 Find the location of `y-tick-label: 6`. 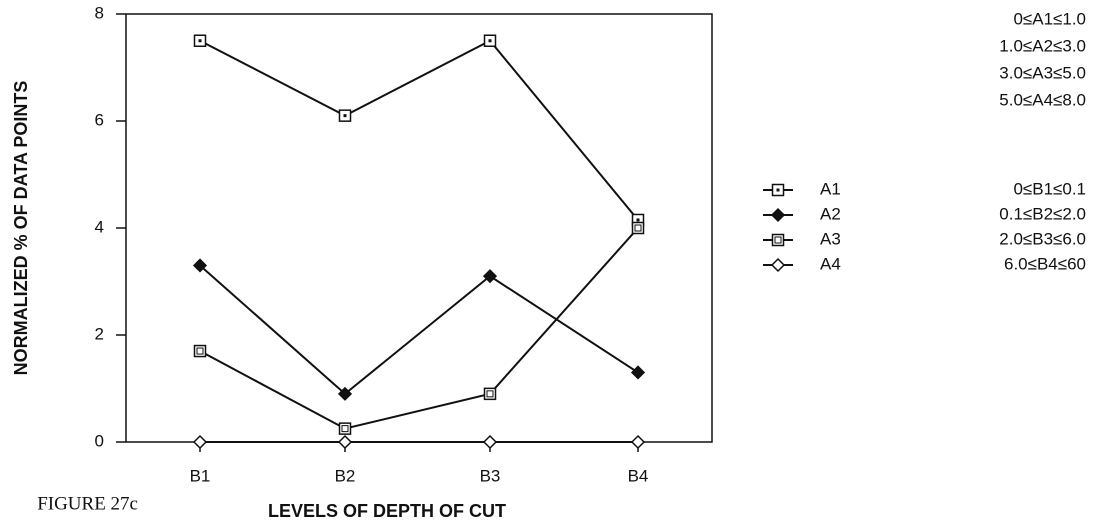

y-tick-label: 6 is located at coordinates (99, 119).